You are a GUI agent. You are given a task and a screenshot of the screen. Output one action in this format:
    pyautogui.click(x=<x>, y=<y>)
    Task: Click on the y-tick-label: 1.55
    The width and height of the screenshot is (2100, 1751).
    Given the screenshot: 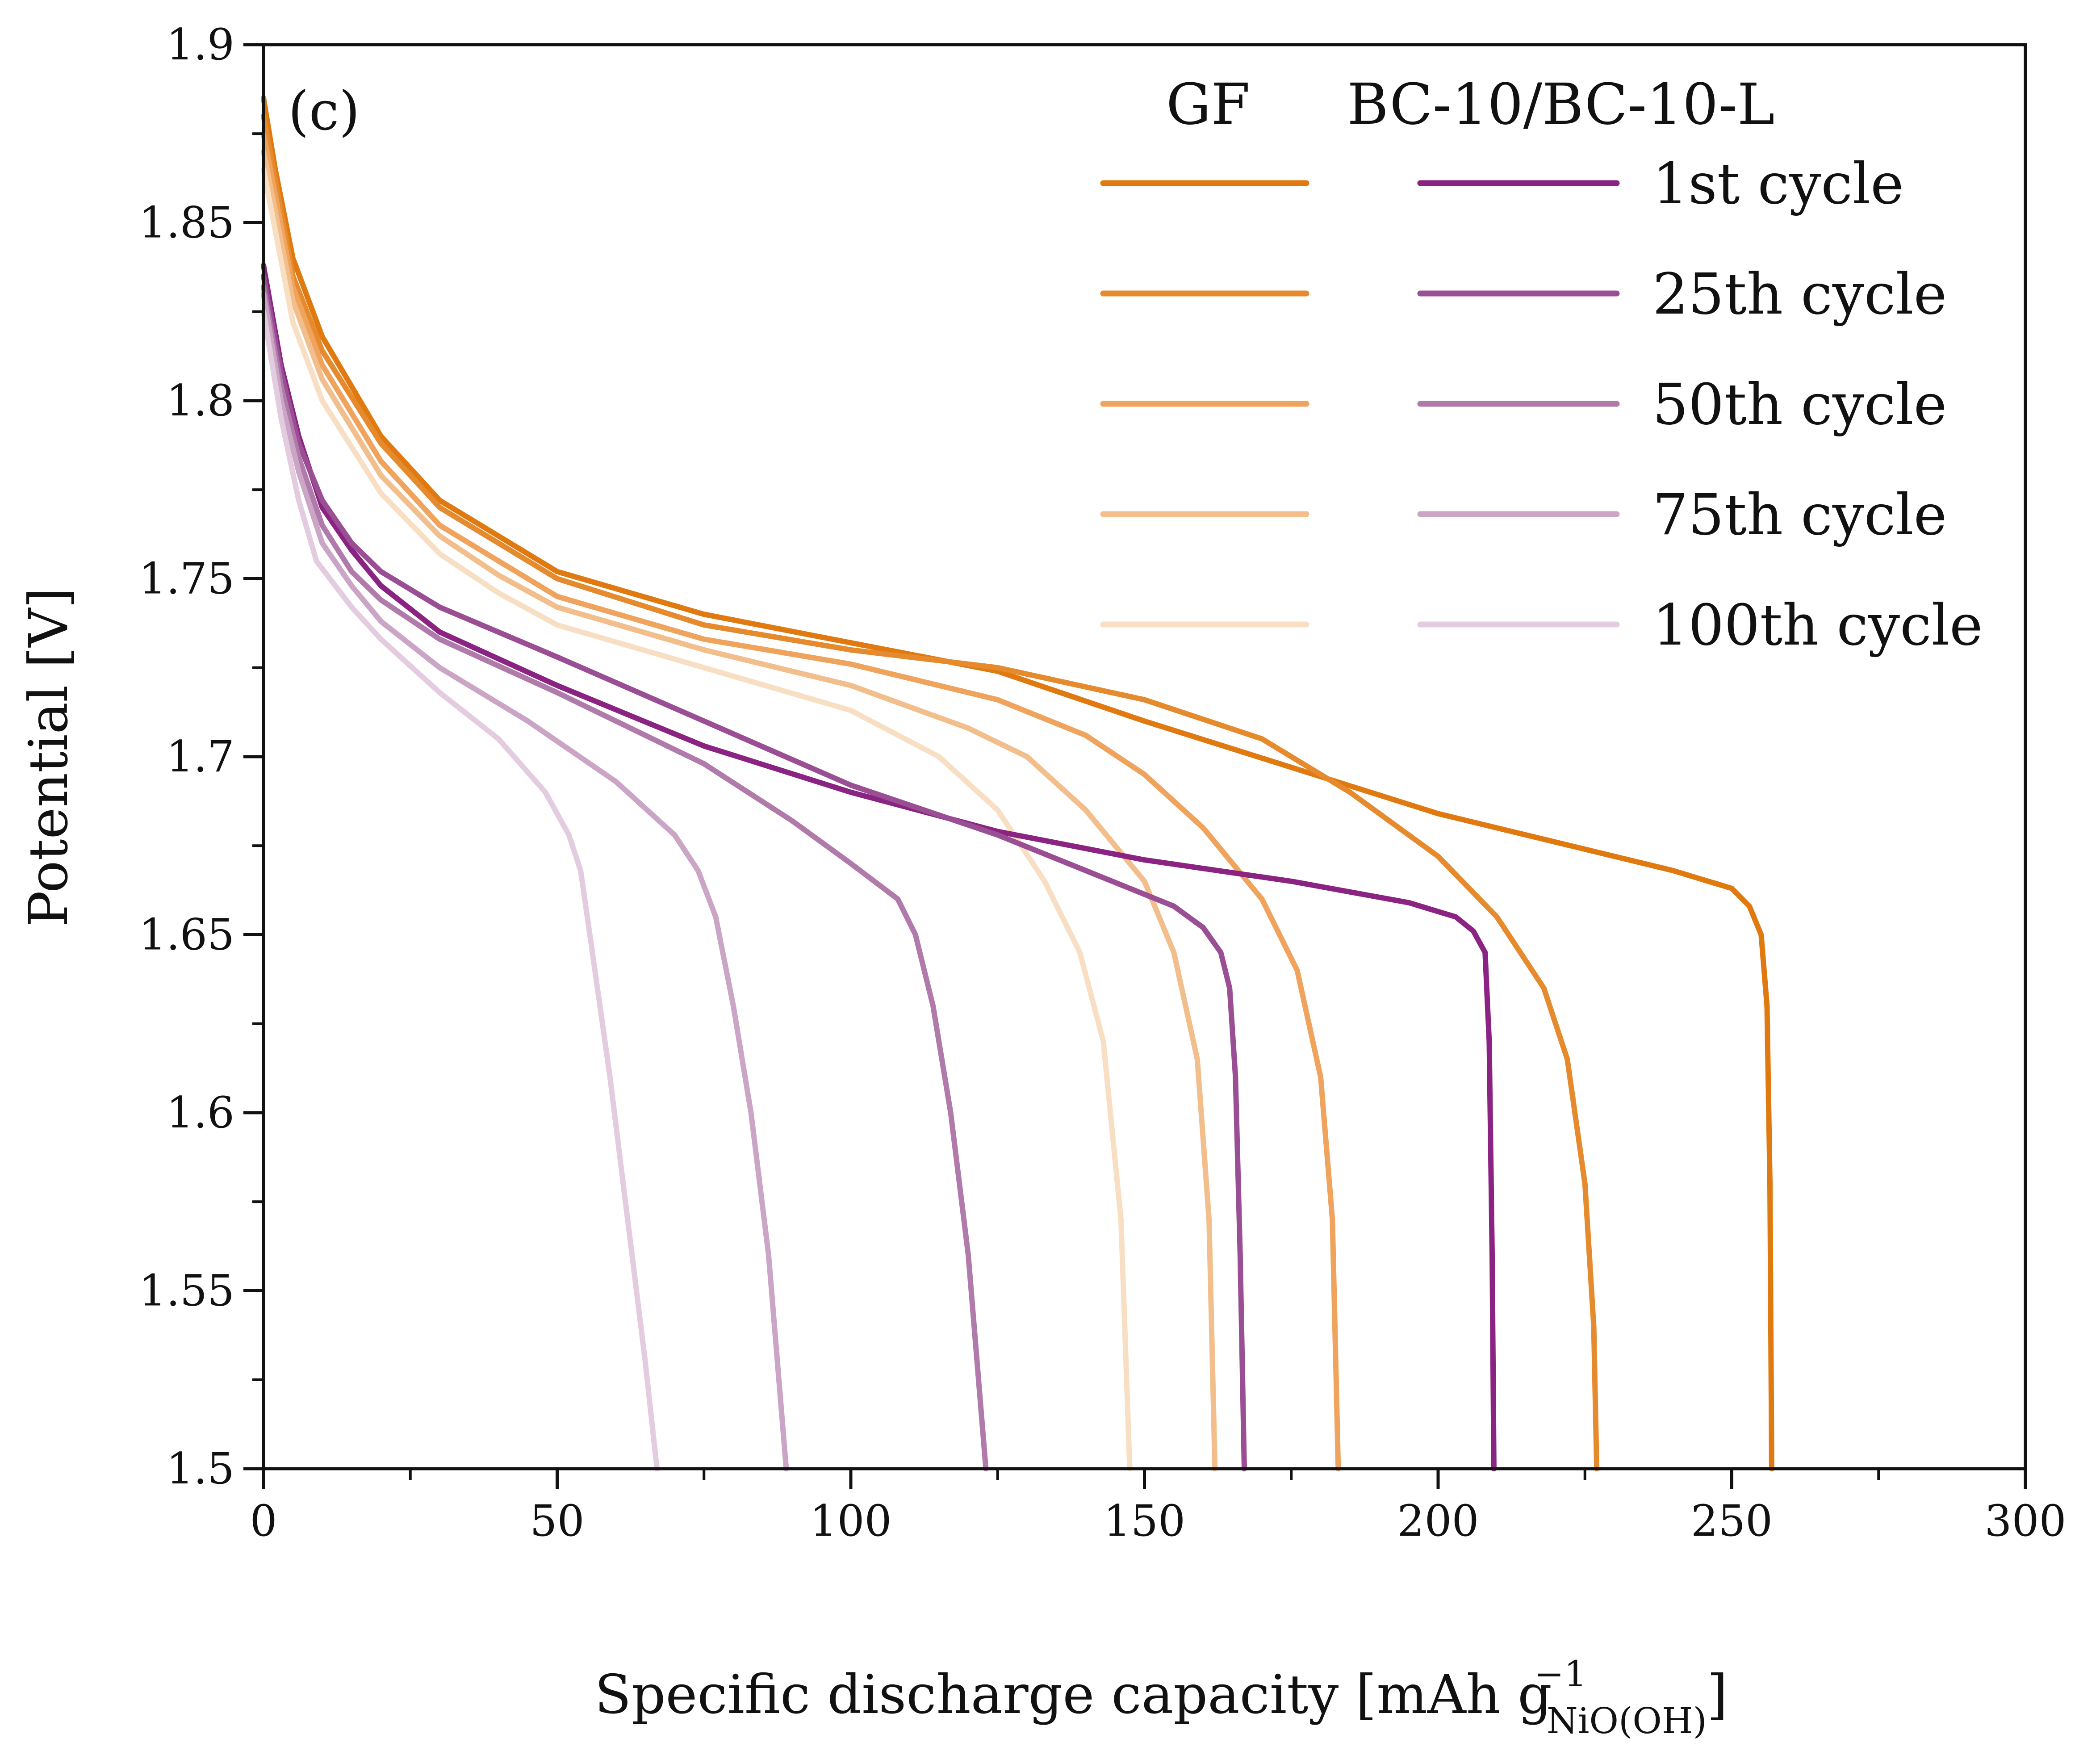 What is the action you would take?
    pyautogui.click(x=186, y=1291)
    